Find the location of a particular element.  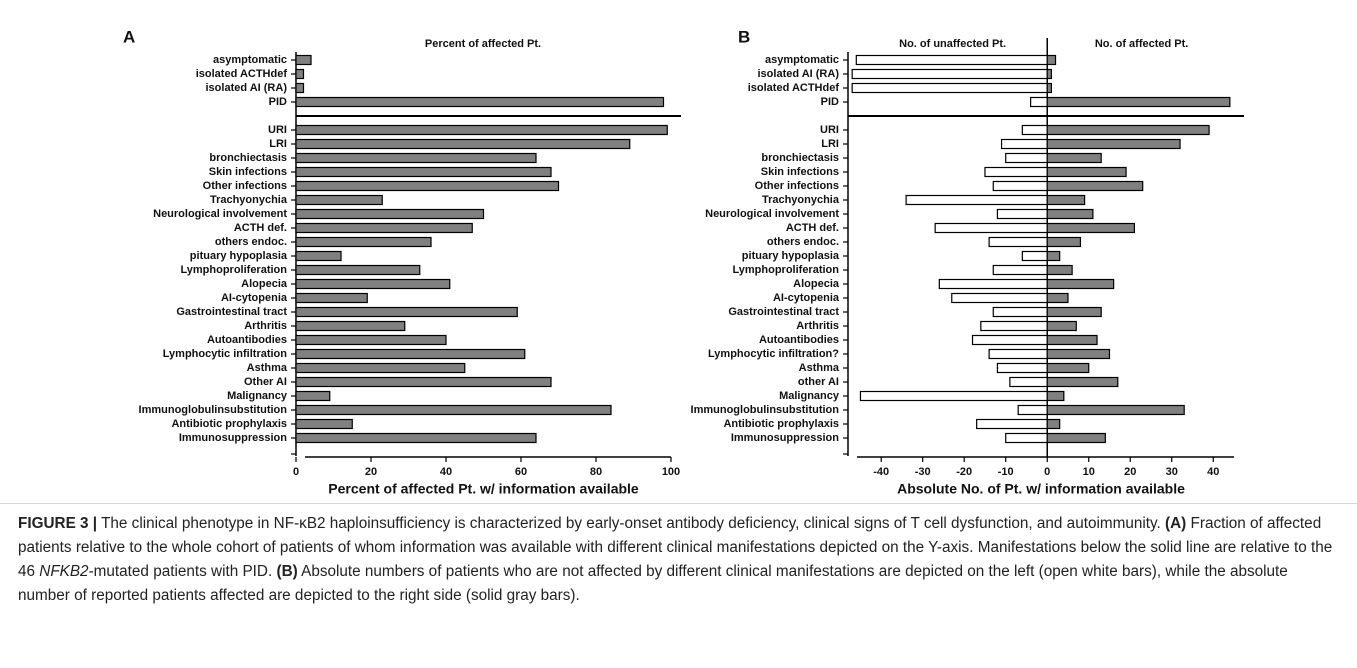

divider is located at coordinates (678, 503).